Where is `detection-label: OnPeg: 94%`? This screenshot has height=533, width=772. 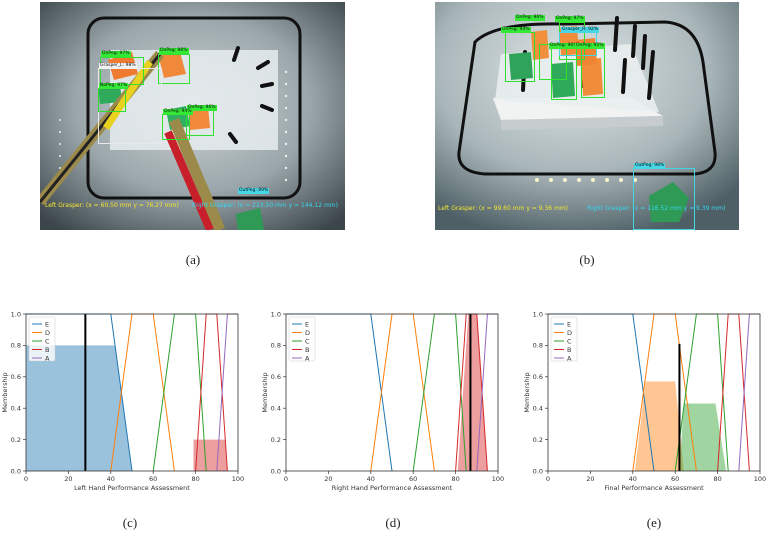 detection-label: OnPeg: 94% is located at coordinates (516, 30).